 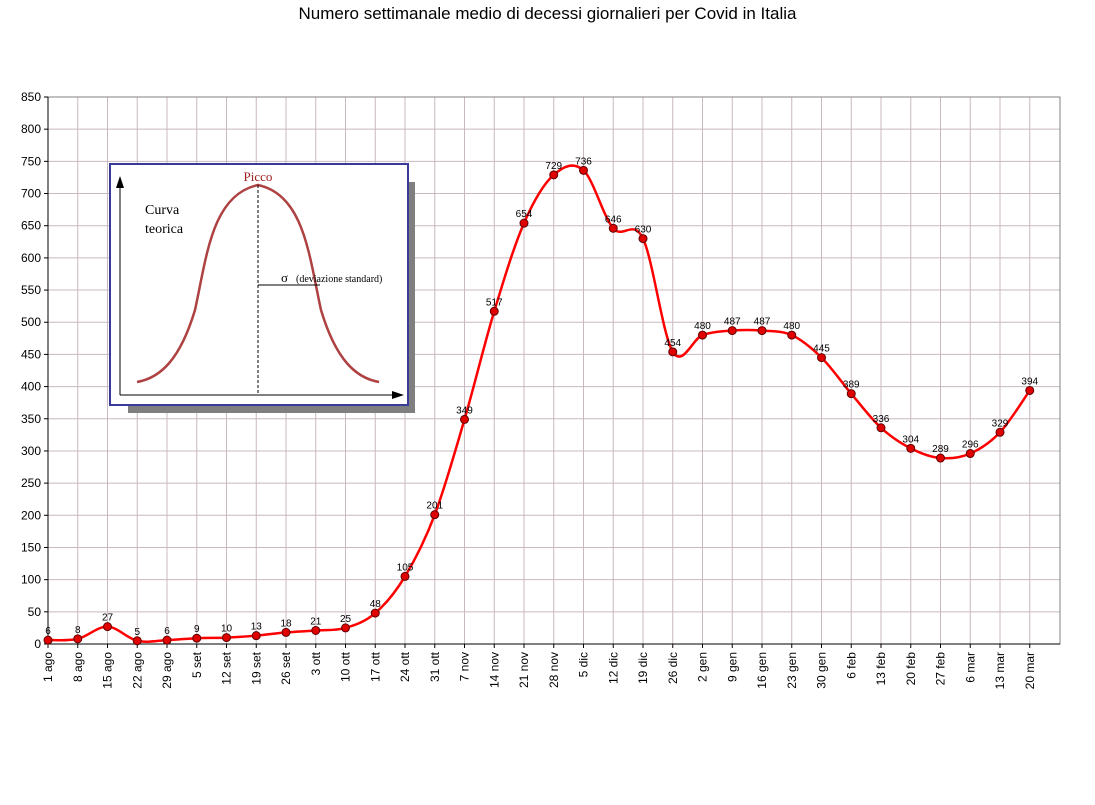 I want to click on x-tick-label: 23 gen, so click(x=792, y=670).